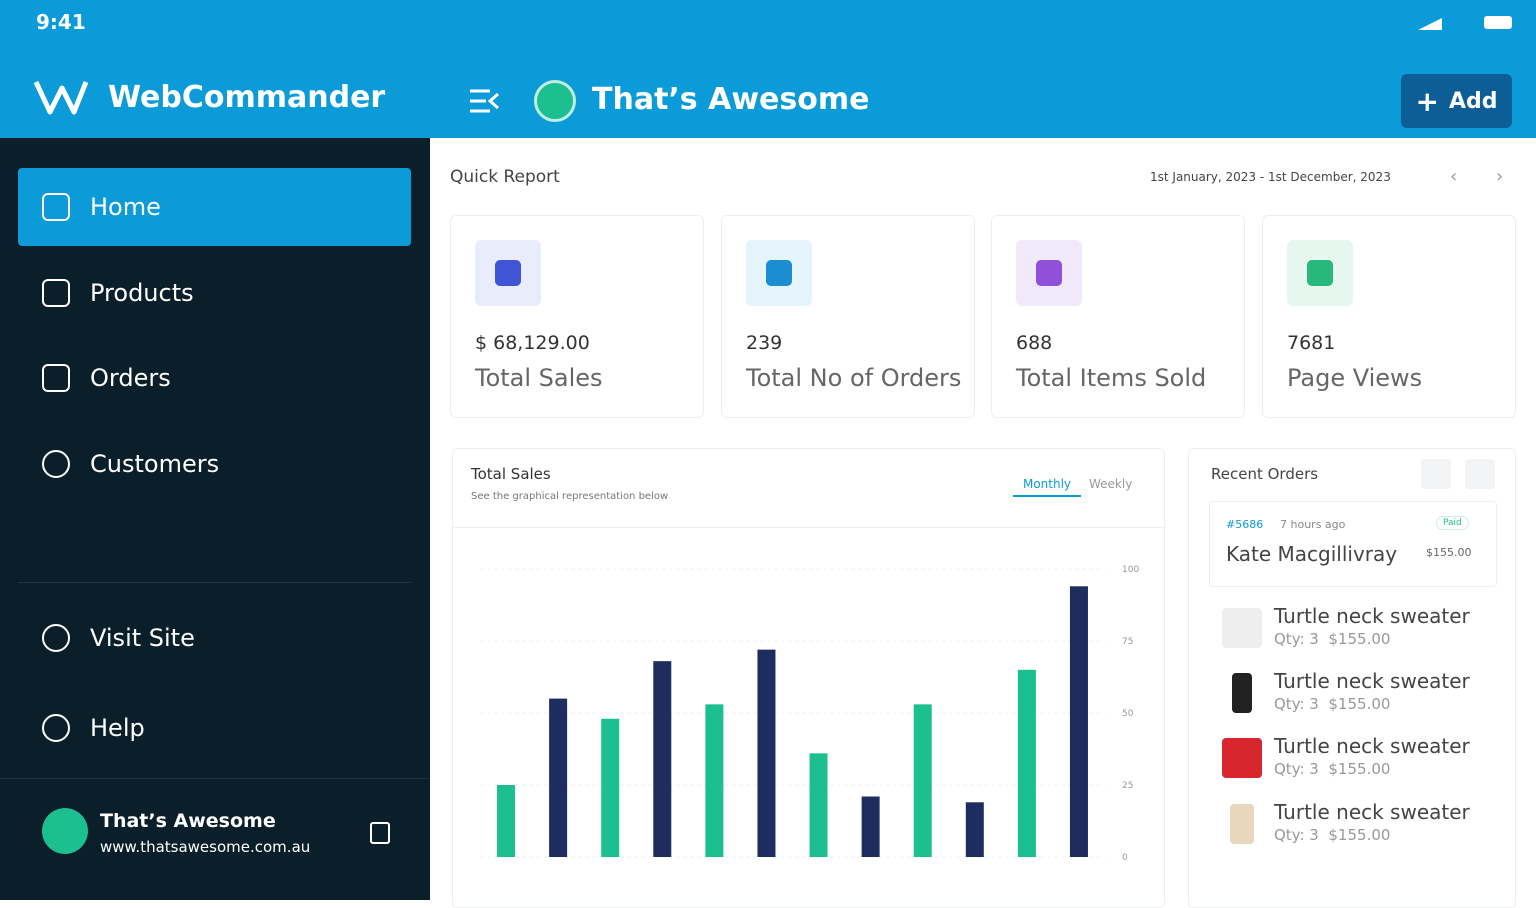 The width and height of the screenshot is (1536, 908). What do you see at coordinates (1128, 714) in the screenshot?
I see `y-tick-label: 50` at bounding box center [1128, 714].